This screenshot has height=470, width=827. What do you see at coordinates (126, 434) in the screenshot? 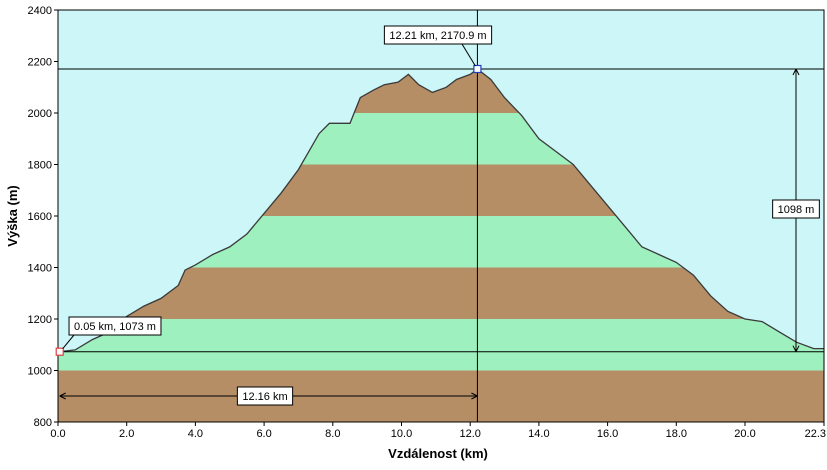
I see `x-tick-label: 2.0` at bounding box center [126, 434].